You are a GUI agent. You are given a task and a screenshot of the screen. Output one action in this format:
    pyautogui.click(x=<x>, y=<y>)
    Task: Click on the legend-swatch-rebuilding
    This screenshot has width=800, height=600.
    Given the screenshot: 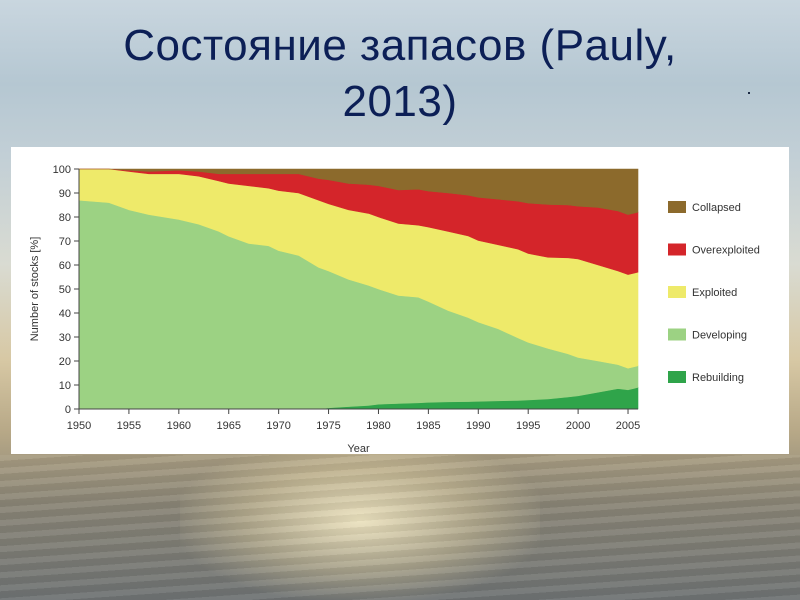 What is the action you would take?
    pyautogui.click(x=677, y=377)
    